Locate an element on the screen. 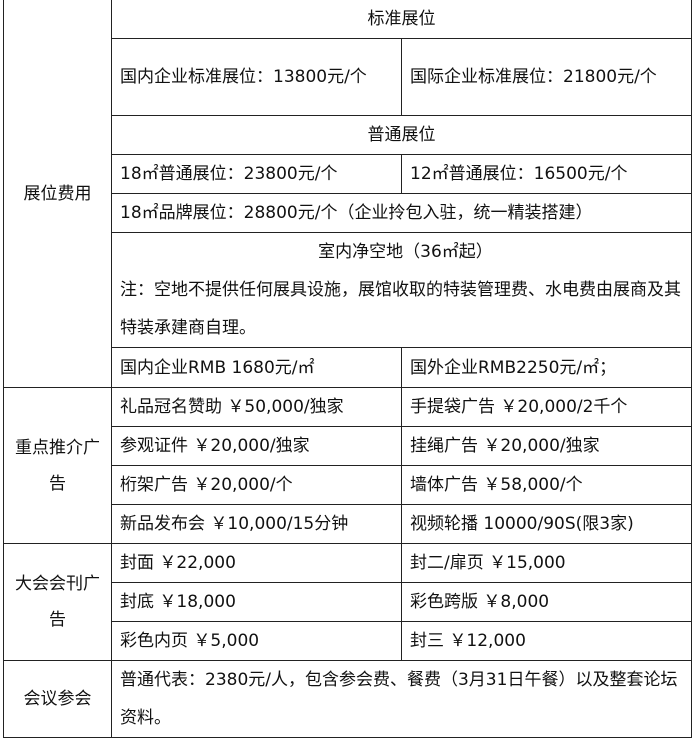 This screenshot has height=738, width=699. ads-label: 重点推介广告 is located at coordinates (57, 465).